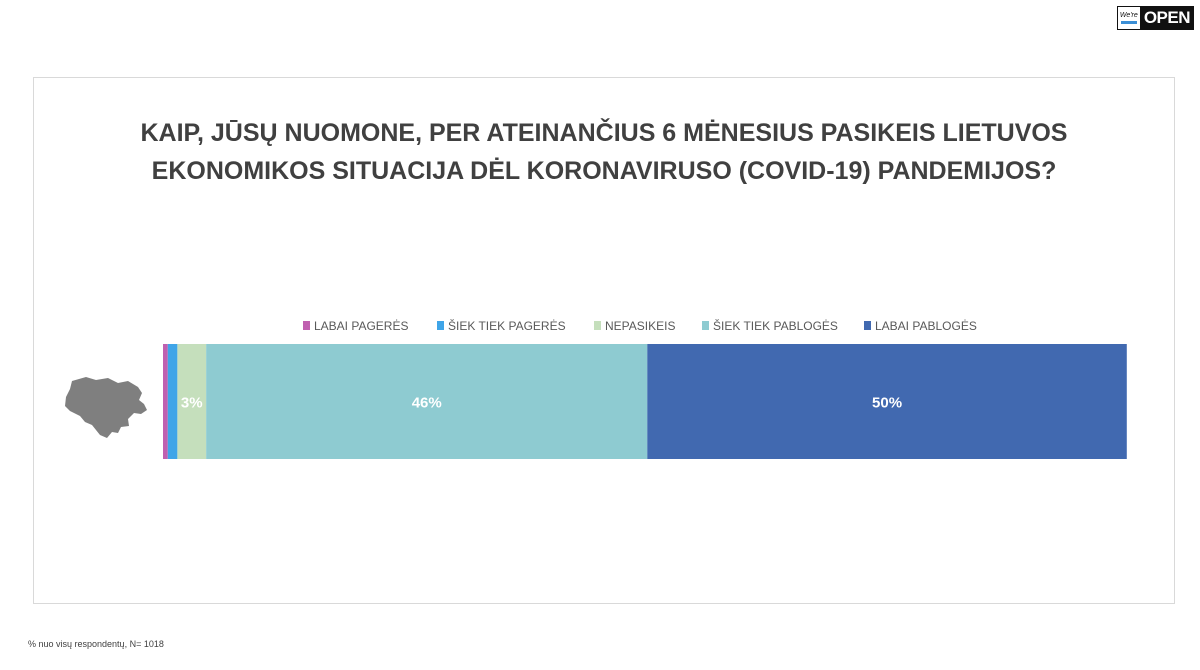  Describe the element at coordinates (96, 644) in the screenshot. I see `footnote: % nuo visų respondentų, N= 1018` at that location.